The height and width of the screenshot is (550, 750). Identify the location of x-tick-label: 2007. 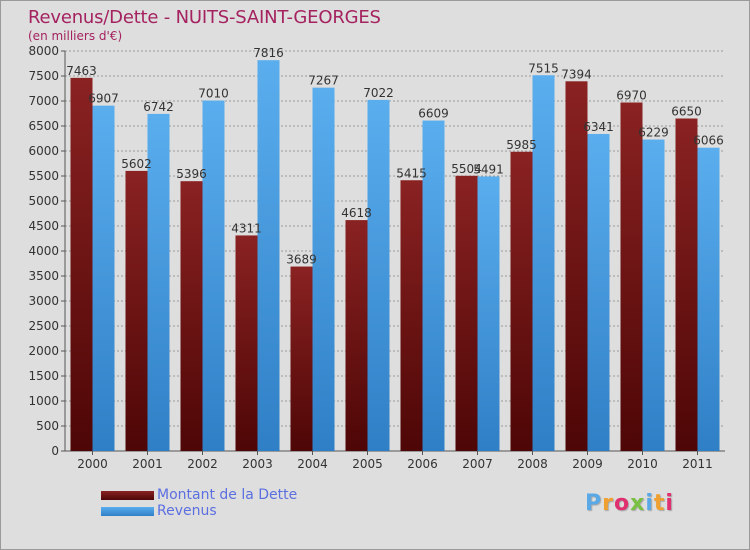
(477, 464).